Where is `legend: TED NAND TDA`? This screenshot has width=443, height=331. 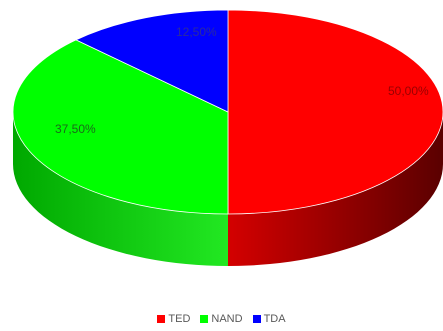 legend: TED NAND TDA is located at coordinates (221, 319).